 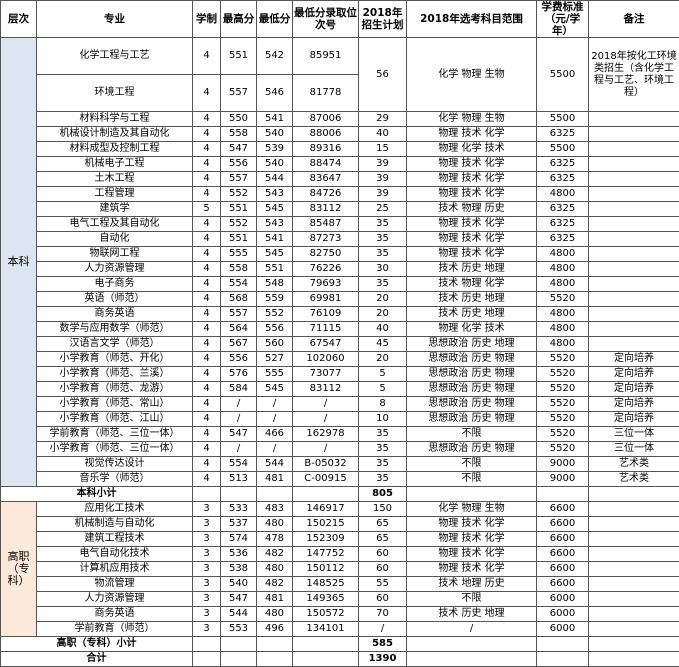 I want to click on max-score-cell: 552, so click(x=239, y=224).